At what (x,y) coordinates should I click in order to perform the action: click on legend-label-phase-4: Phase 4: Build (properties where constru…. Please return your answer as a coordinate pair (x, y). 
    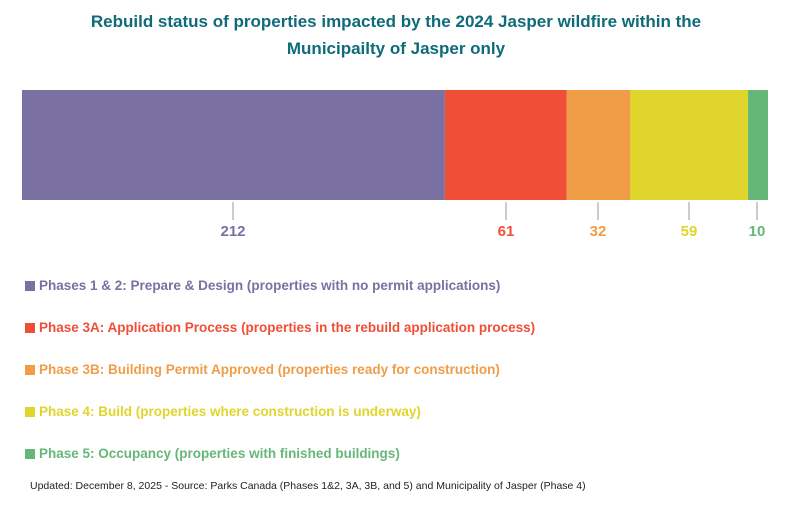
    Looking at the image, I should click on (230, 411).